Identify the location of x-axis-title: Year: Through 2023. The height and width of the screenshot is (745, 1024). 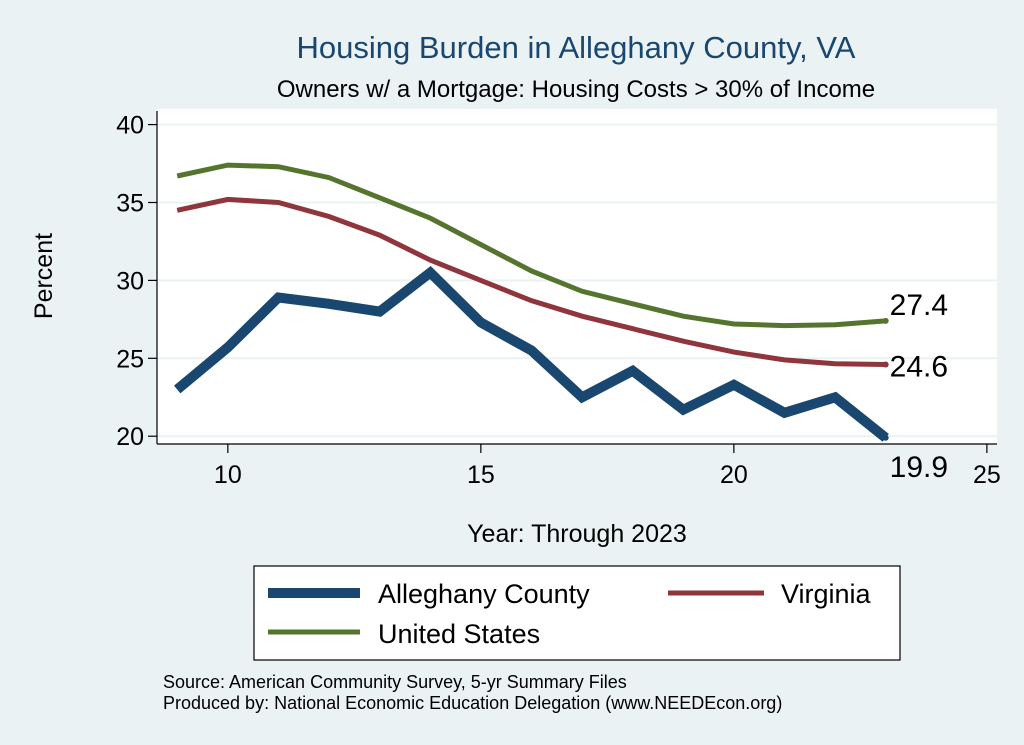
(577, 534).